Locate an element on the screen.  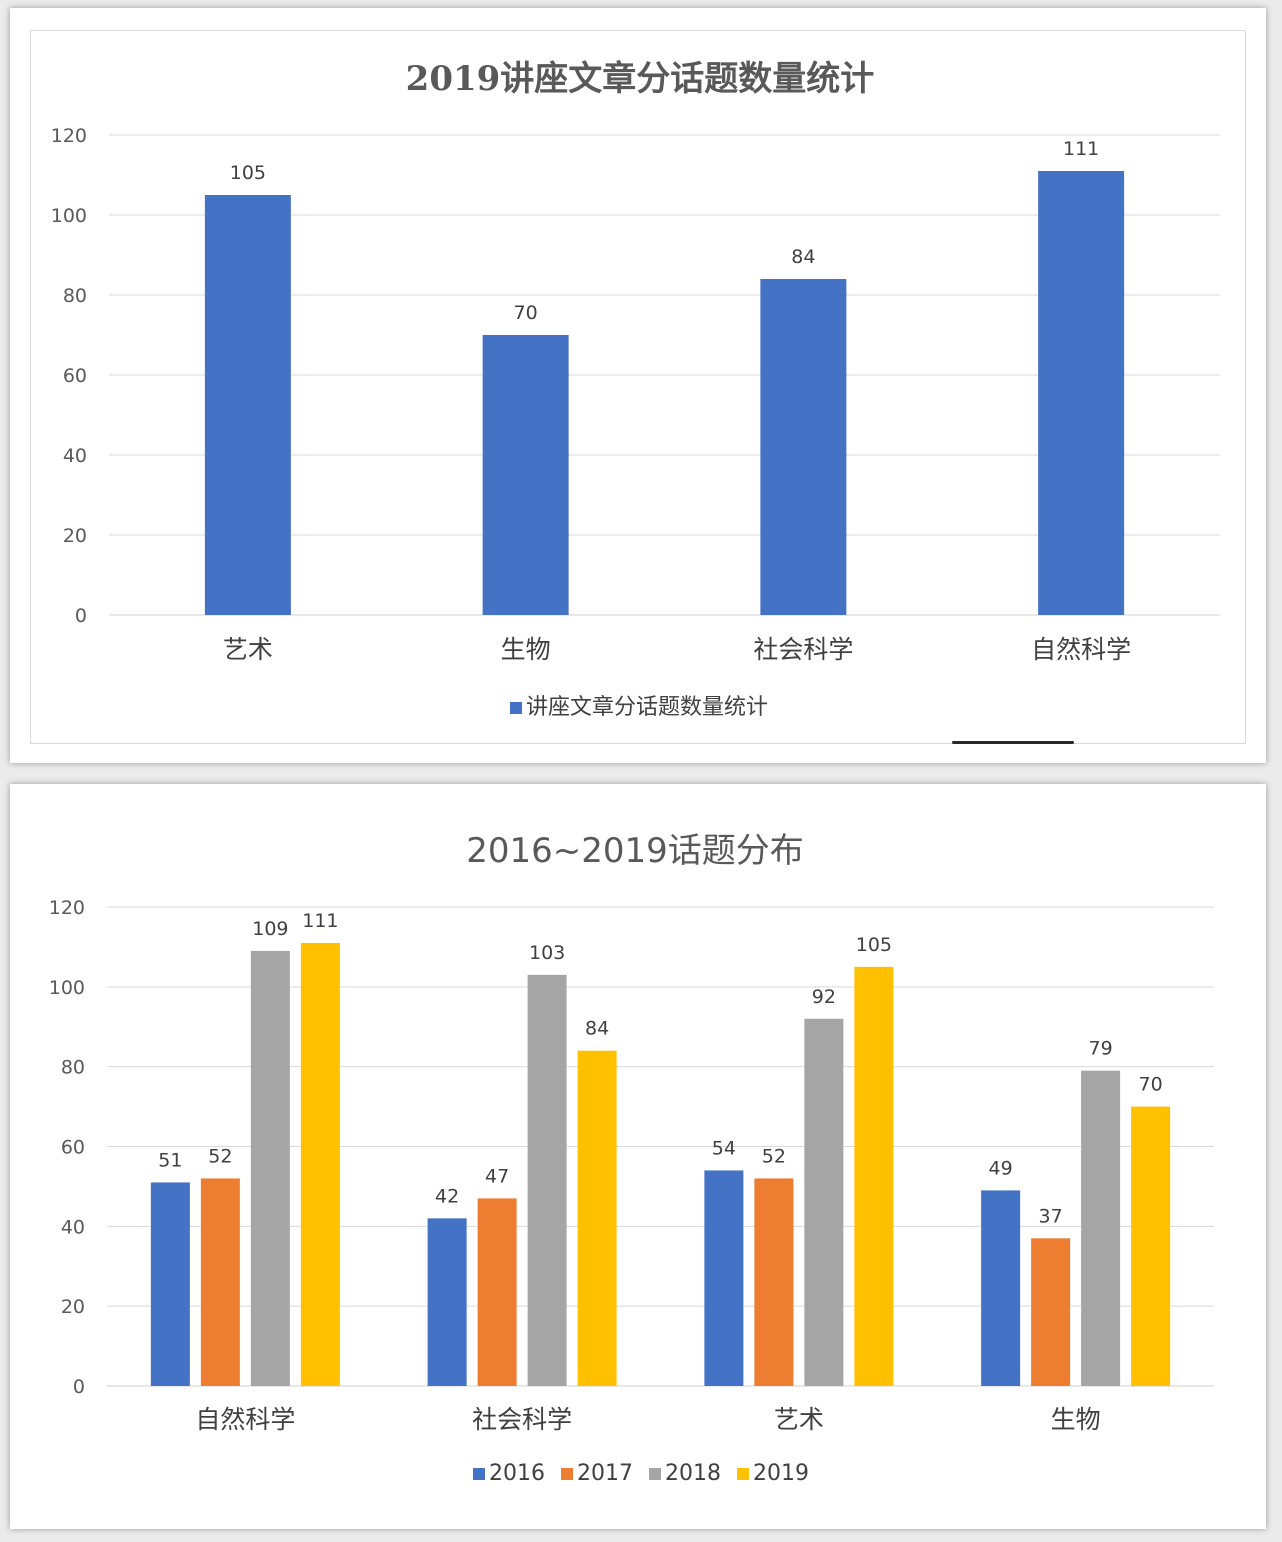
chart-title: 2019讲座文章分话题数量统计 is located at coordinates (640, 79).